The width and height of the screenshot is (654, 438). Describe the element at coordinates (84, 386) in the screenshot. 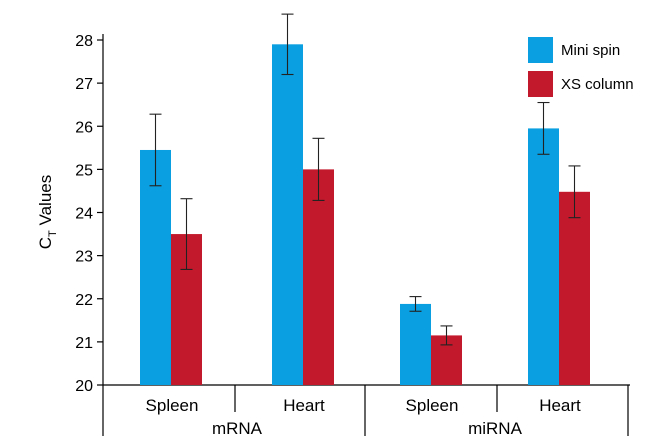

I see `y-tick-label: 20` at that location.